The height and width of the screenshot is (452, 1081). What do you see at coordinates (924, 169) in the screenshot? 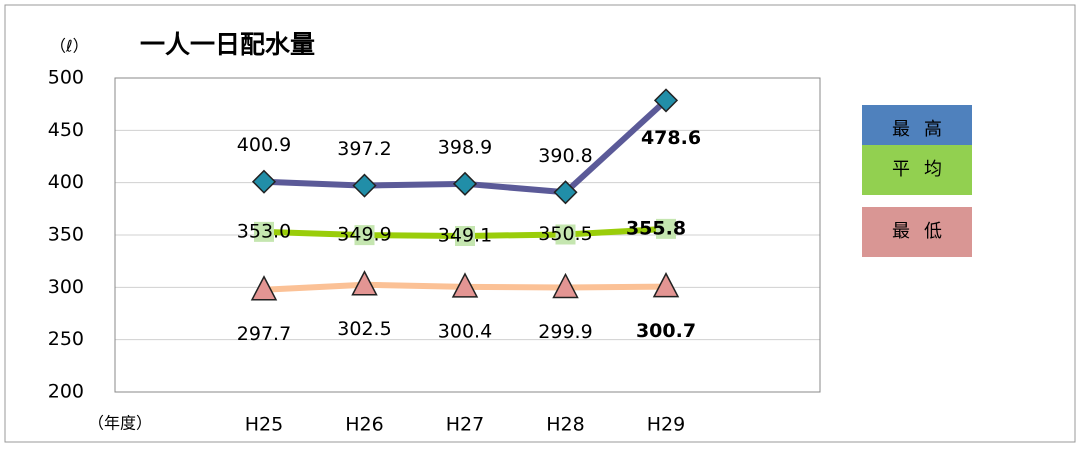
I see `legend-label: 平均` at bounding box center [924, 169].